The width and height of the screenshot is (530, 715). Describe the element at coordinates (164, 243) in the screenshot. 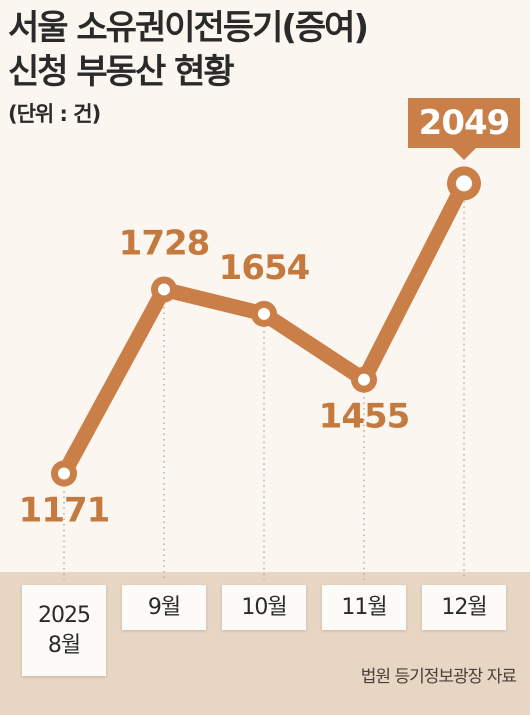

I see `data-label-1: 1728` at that location.